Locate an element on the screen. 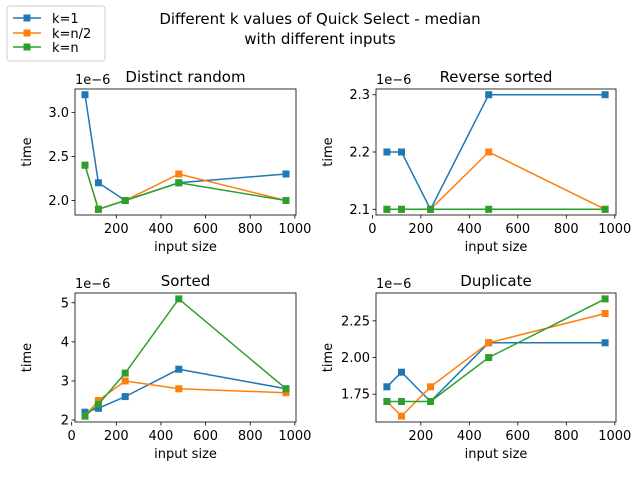 This screenshot has width=640, height=480. y-tick-label: 2.1 is located at coordinates (359, 210).